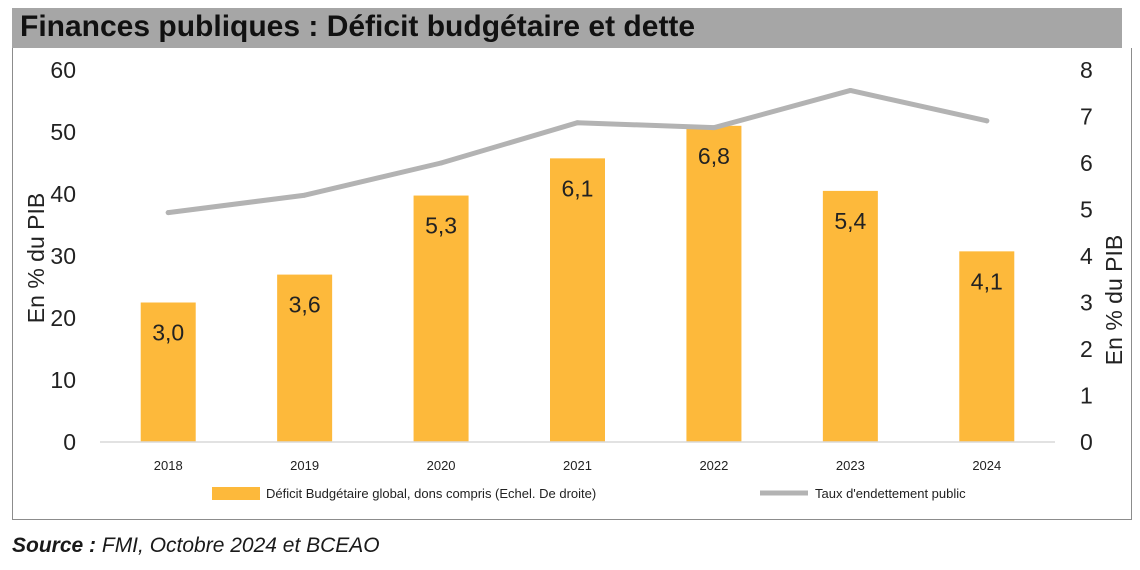 This screenshot has width=1140, height=570. Describe the element at coordinates (1086, 349) in the screenshot. I see `y-right-tick-label: 2` at that location.